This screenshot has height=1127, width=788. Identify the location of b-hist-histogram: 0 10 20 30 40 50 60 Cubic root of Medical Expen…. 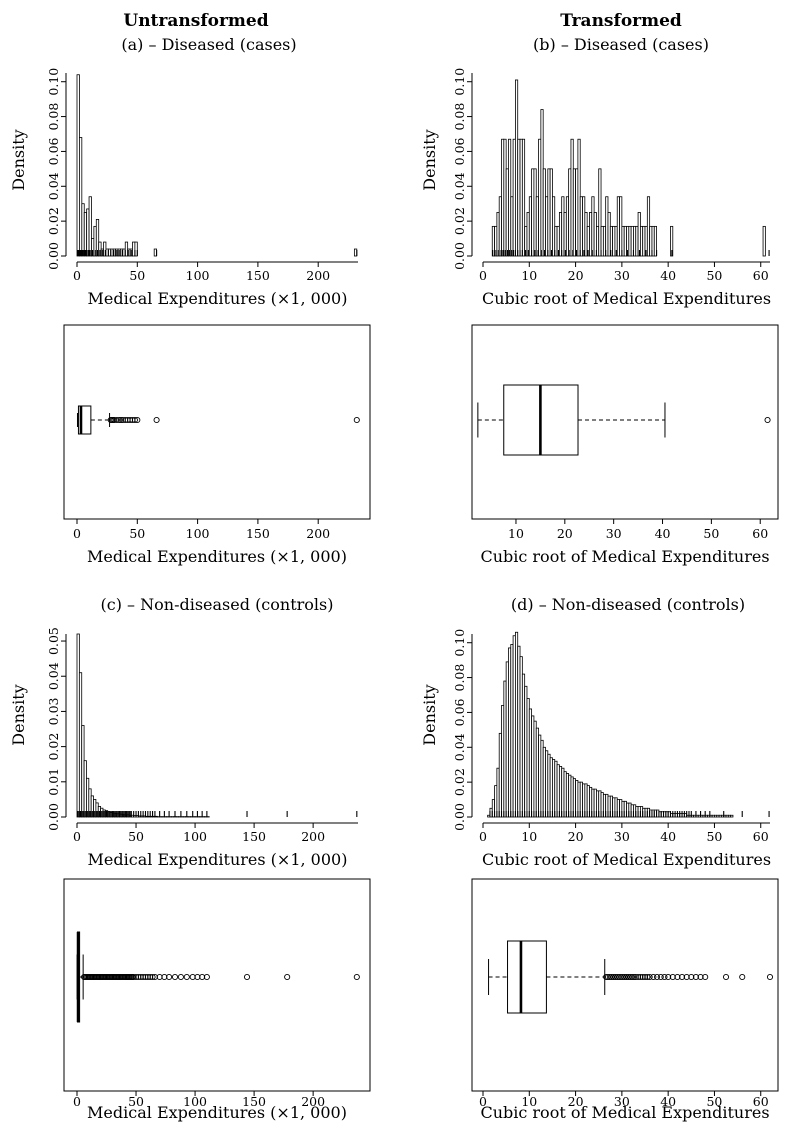
(595, 188).